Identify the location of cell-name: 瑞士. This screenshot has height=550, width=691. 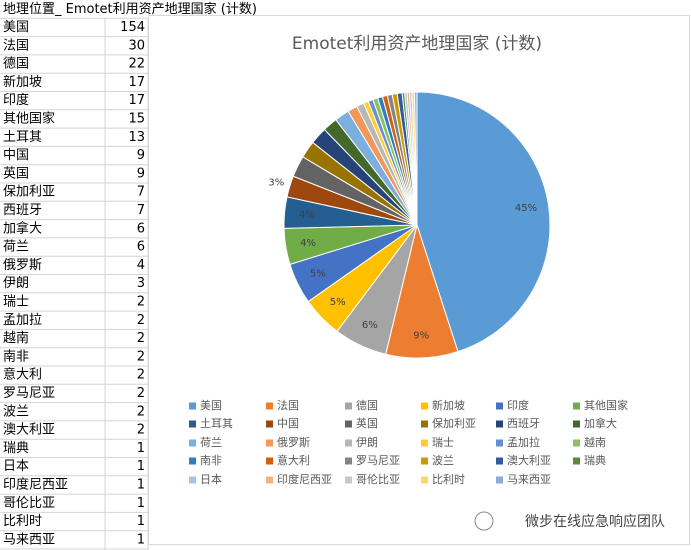
(16, 301).